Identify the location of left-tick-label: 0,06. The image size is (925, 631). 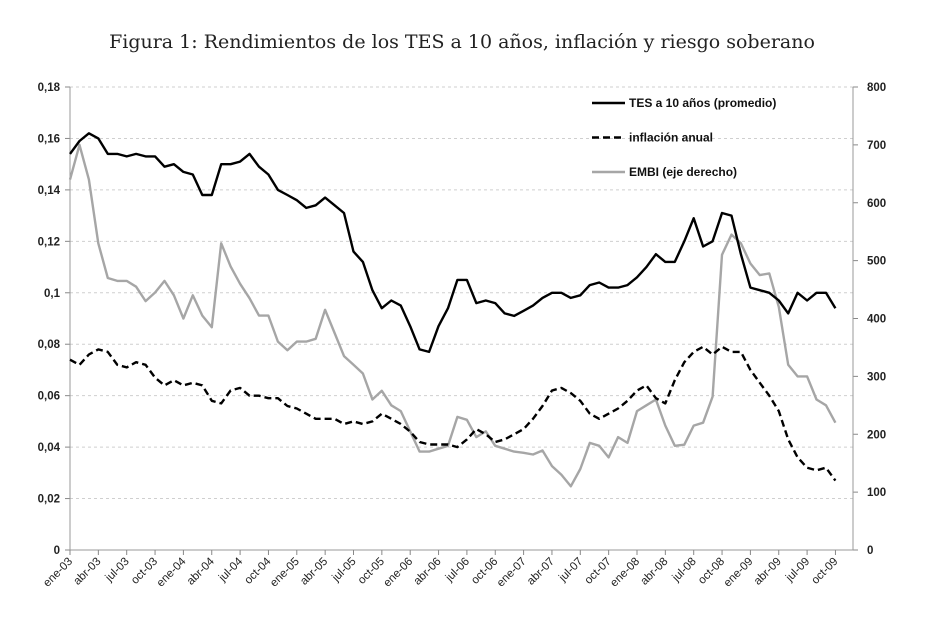
(49, 397).